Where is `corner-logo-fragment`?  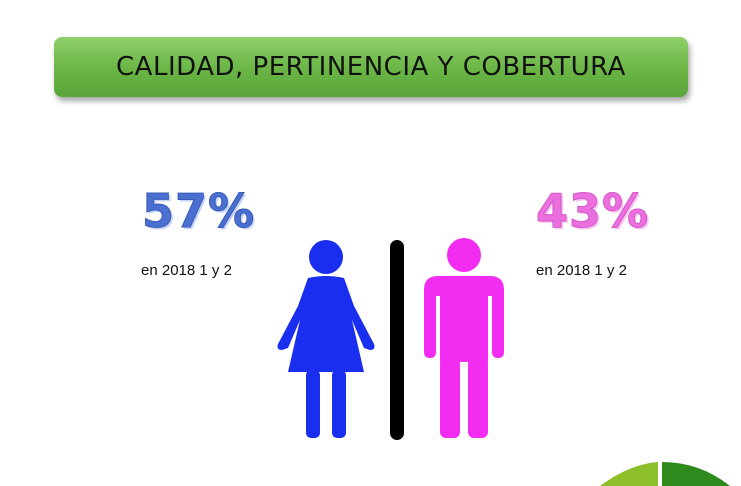 corner-logo-fragment is located at coordinates (665, 474).